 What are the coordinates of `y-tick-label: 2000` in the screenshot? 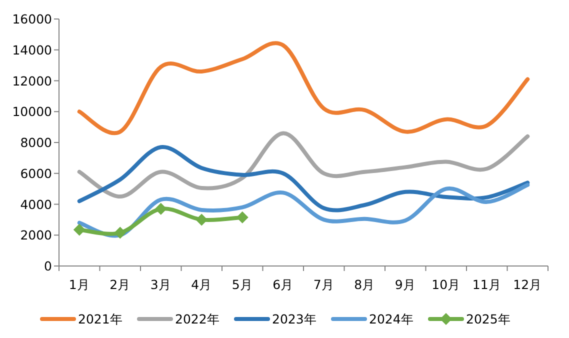 It's located at (36, 235).